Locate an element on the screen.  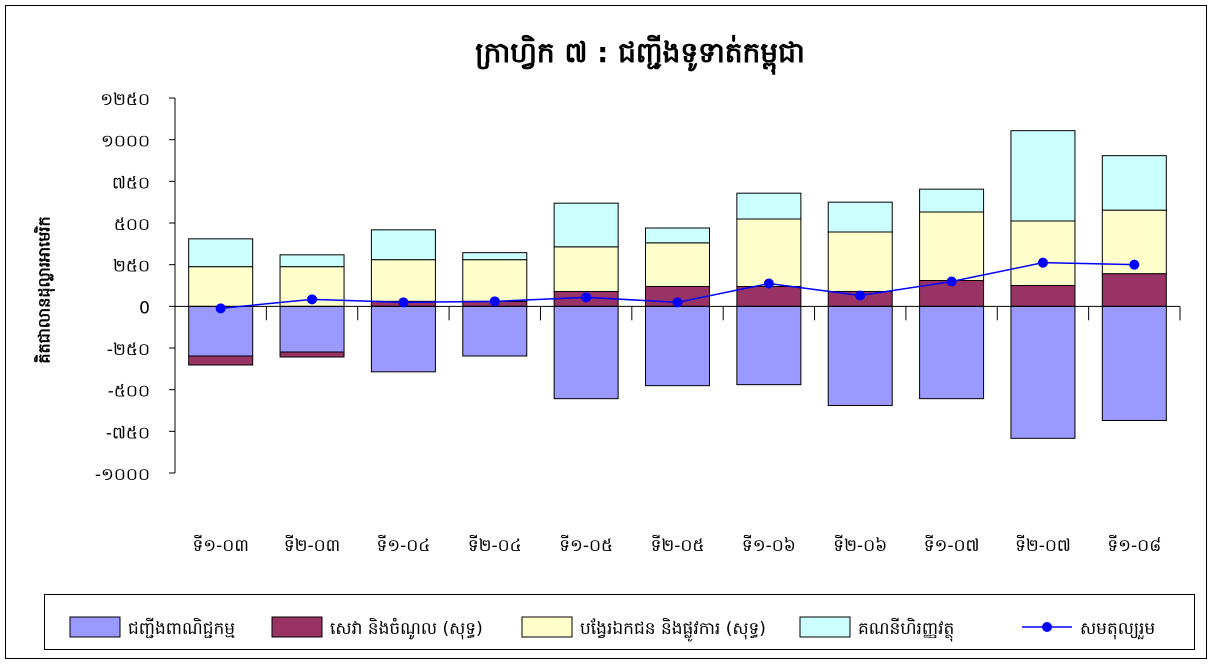
y-tick-label: ១២៥០ is located at coordinates (125, 100).